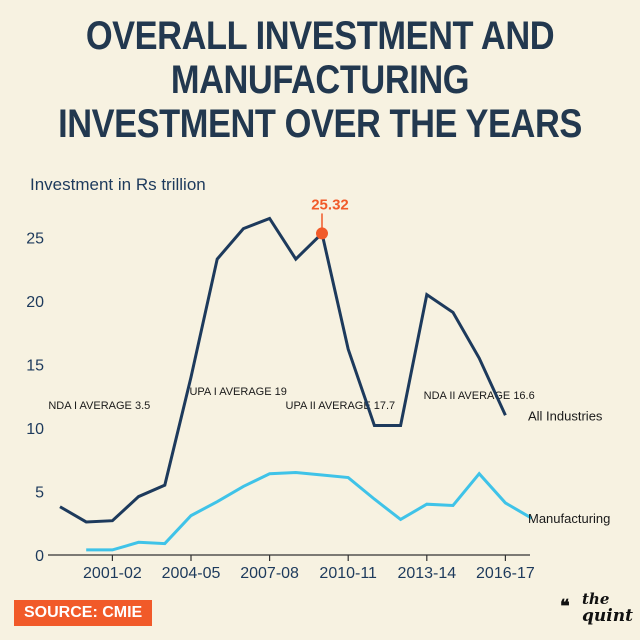  What do you see at coordinates (35, 366) in the screenshot?
I see `y-tick-label: 15` at bounding box center [35, 366].